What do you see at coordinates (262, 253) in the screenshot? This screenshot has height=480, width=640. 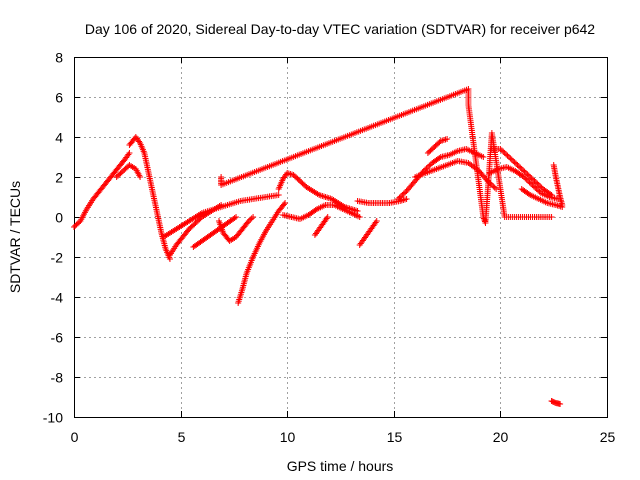 I see `series-arc-deep-rise` at bounding box center [262, 253].